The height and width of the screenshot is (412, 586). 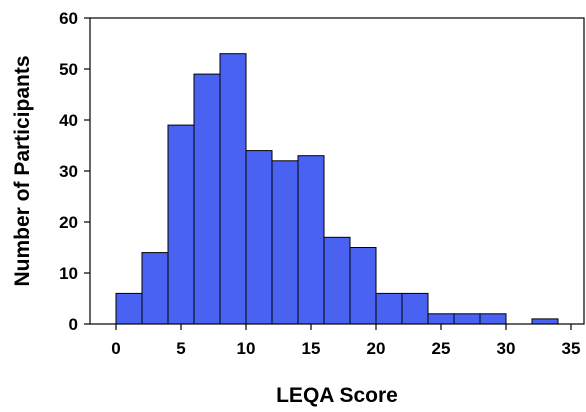 What do you see at coordinates (68, 222) in the screenshot?
I see `y-tick-label: 20` at bounding box center [68, 222].